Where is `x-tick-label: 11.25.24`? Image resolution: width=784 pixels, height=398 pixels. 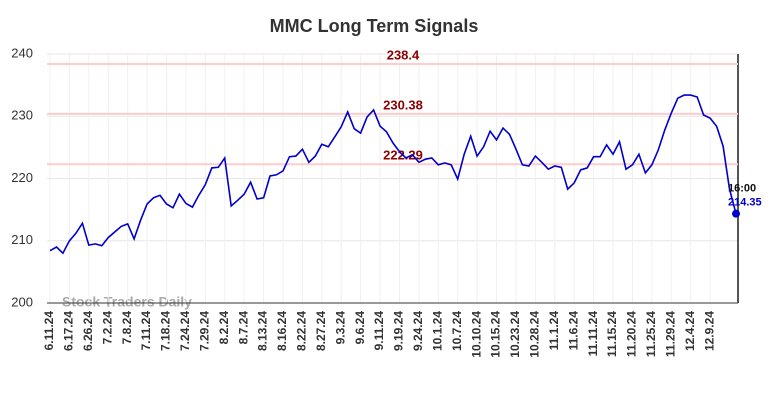
x-tick-label: 11.25.24 is located at coordinates (651, 334).